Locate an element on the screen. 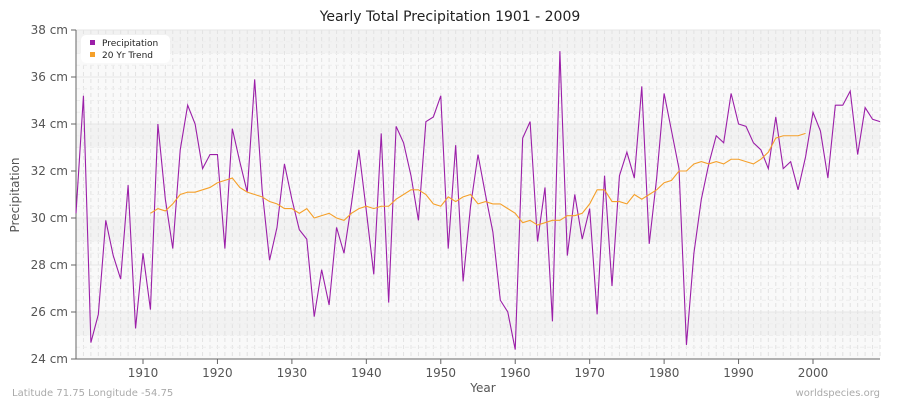 The width and height of the screenshot is (900, 404). legend-label: Precipitation is located at coordinates (130, 44).